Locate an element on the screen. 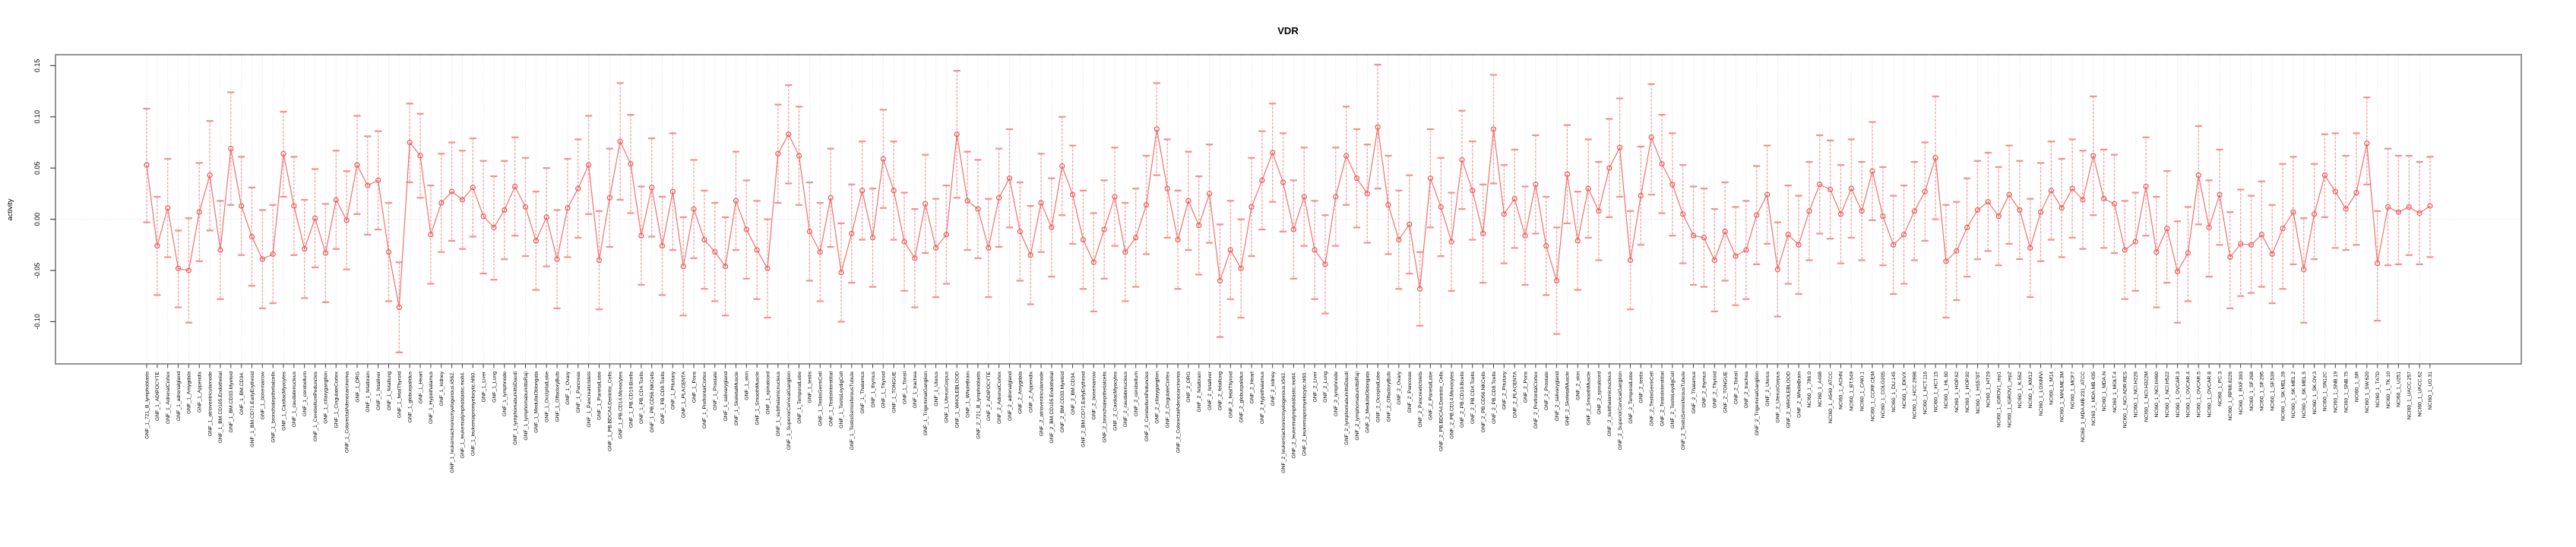  x-category-label: GNF_1_TrigeminalGanglion is located at coordinates (926, 404).